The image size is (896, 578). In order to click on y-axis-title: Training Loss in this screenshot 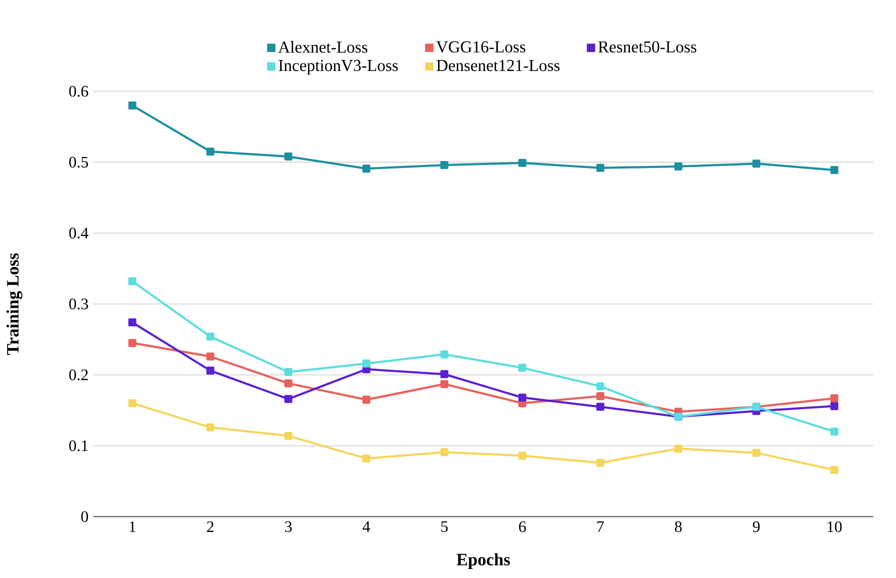, I will do `click(14, 304)`.